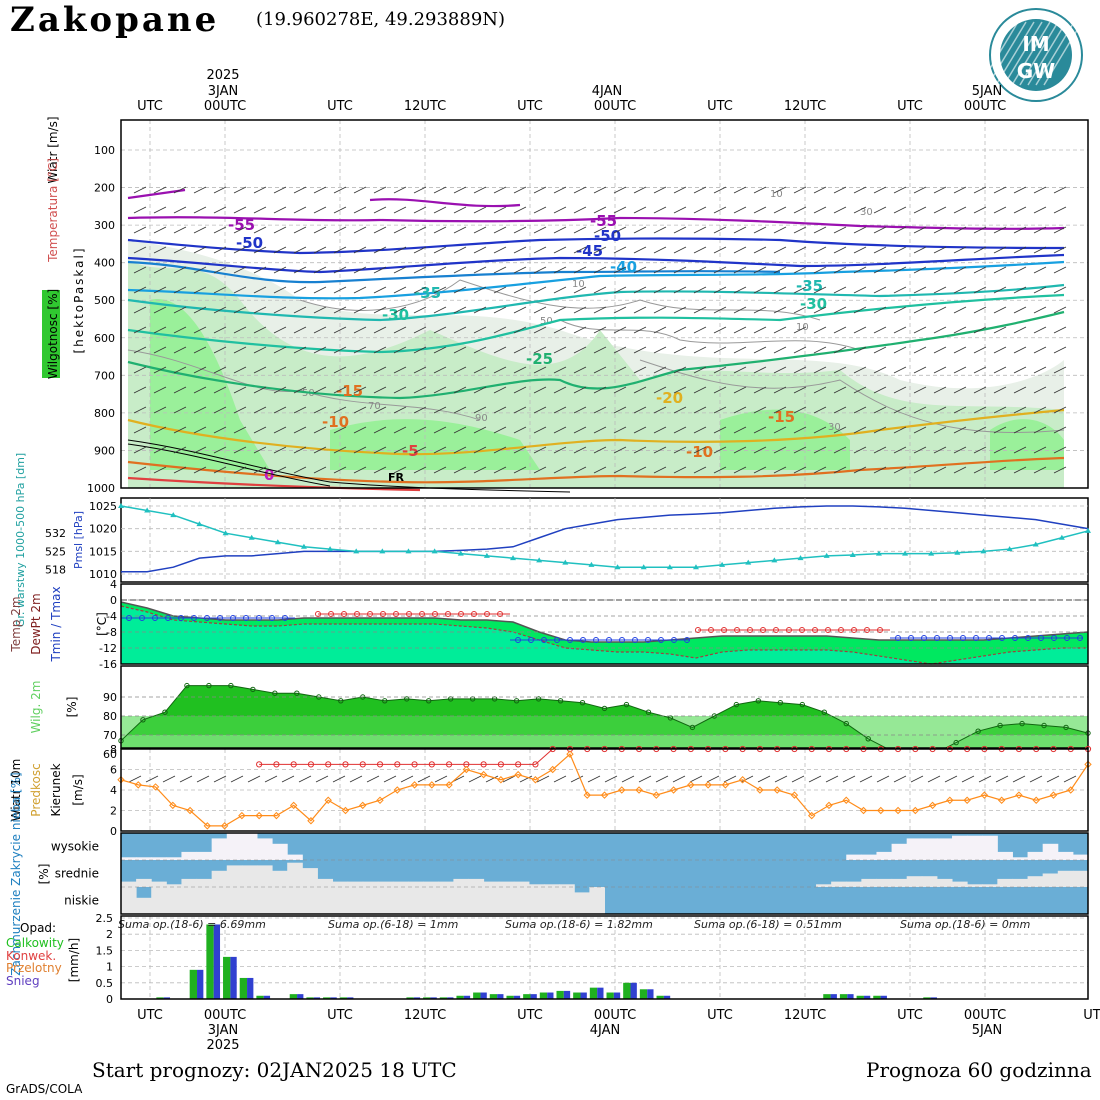  I want to click on geopotential-point, so click(669, 567).